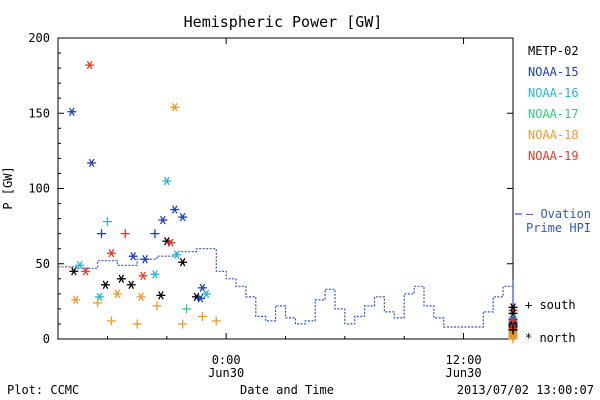 This screenshot has height=400, width=600. Describe the element at coordinates (553, 51) in the screenshot. I see `legend-item-metp-02: METP-02` at that location.